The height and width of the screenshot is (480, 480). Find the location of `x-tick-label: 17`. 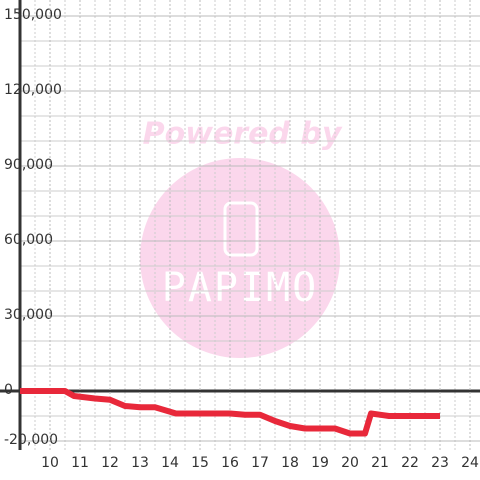

x-tick-label: 17 is located at coordinates (260, 463).